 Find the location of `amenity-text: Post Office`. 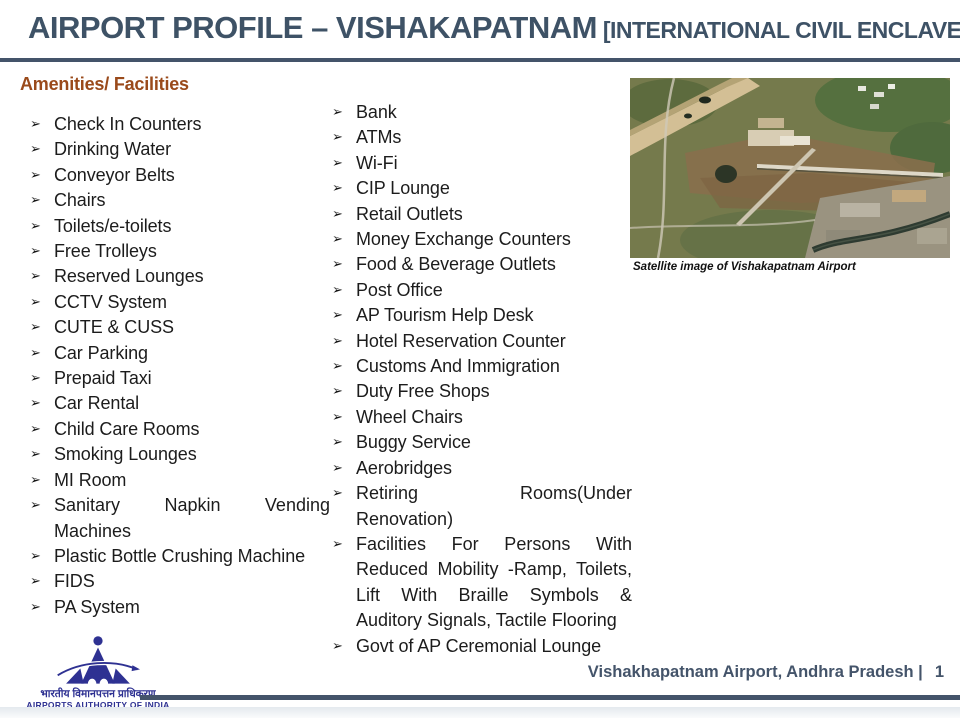

amenity-text: Post Office is located at coordinates (399, 289).